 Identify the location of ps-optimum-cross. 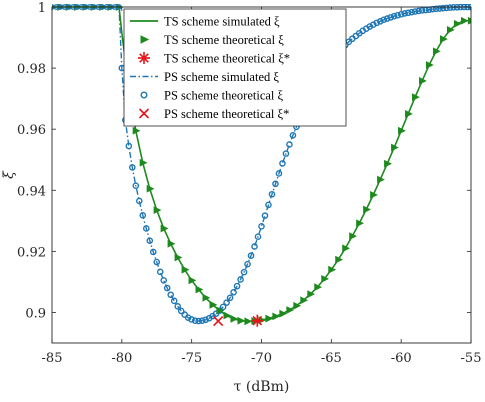
(218, 321).